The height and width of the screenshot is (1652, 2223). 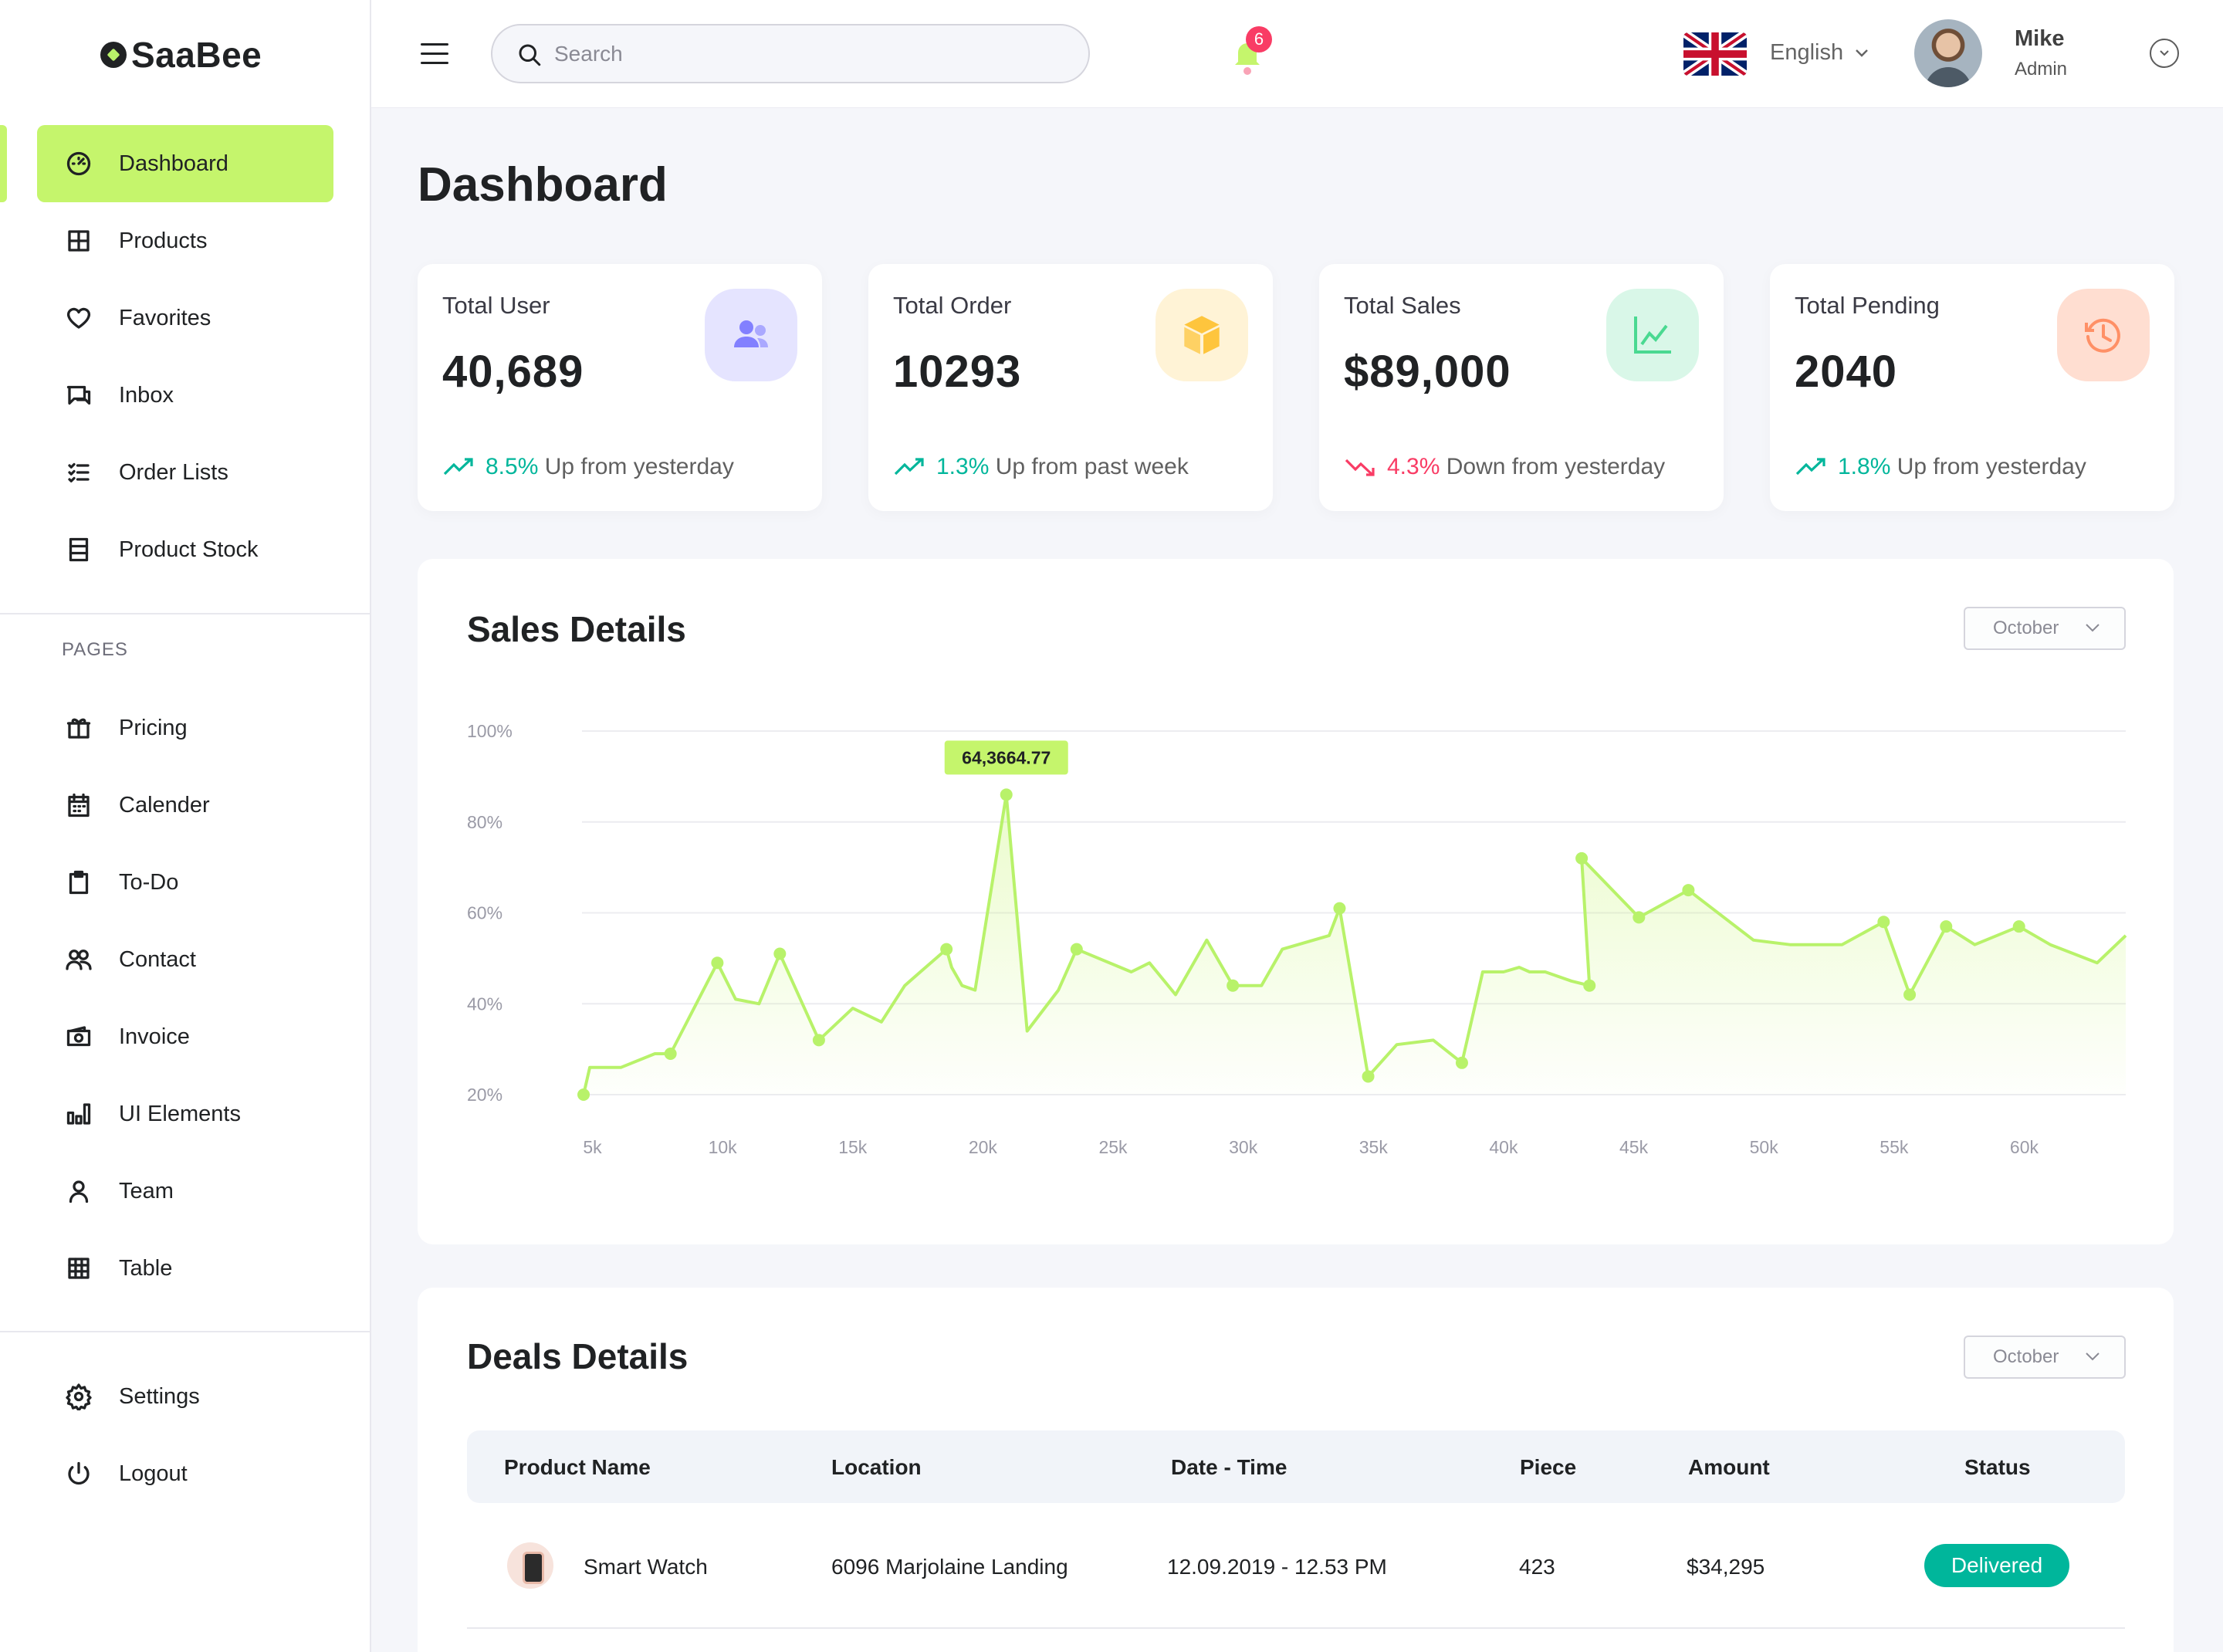 What do you see at coordinates (876, 1467) in the screenshot?
I see `column-header-location: Location` at bounding box center [876, 1467].